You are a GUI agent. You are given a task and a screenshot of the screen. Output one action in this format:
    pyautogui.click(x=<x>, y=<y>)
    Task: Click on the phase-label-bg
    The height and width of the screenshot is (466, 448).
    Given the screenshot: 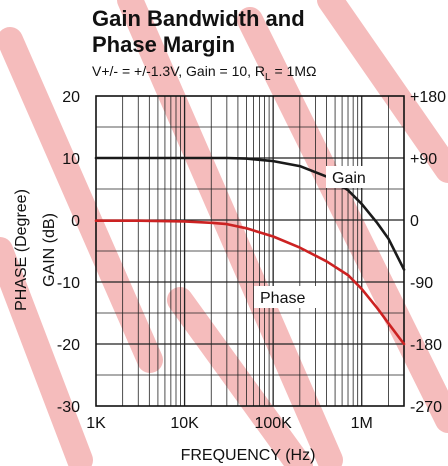 What is the action you would take?
    pyautogui.click(x=287, y=297)
    